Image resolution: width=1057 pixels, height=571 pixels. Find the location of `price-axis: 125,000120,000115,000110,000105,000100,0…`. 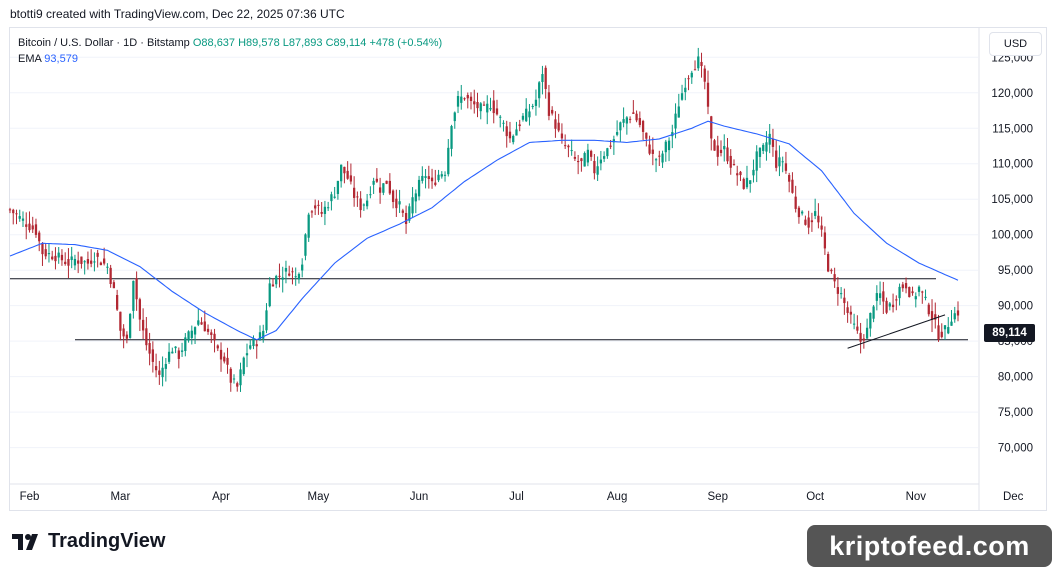

price-axis: 125,000120,000115,000110,000105,000100,0… is located at coordinates (1012, 253).